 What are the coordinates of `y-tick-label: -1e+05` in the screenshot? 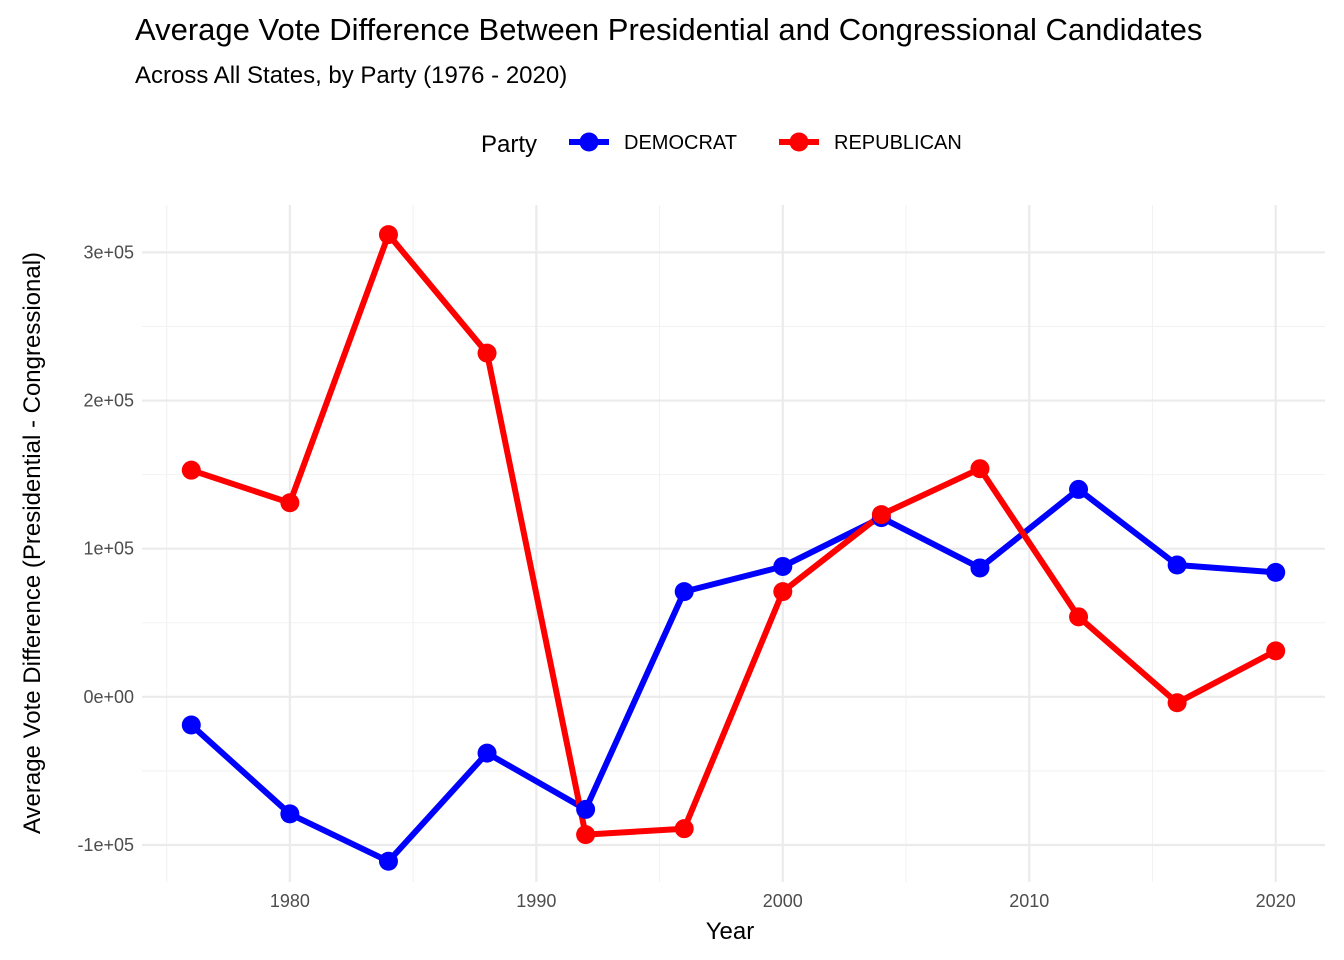 It's located at (105, 845).